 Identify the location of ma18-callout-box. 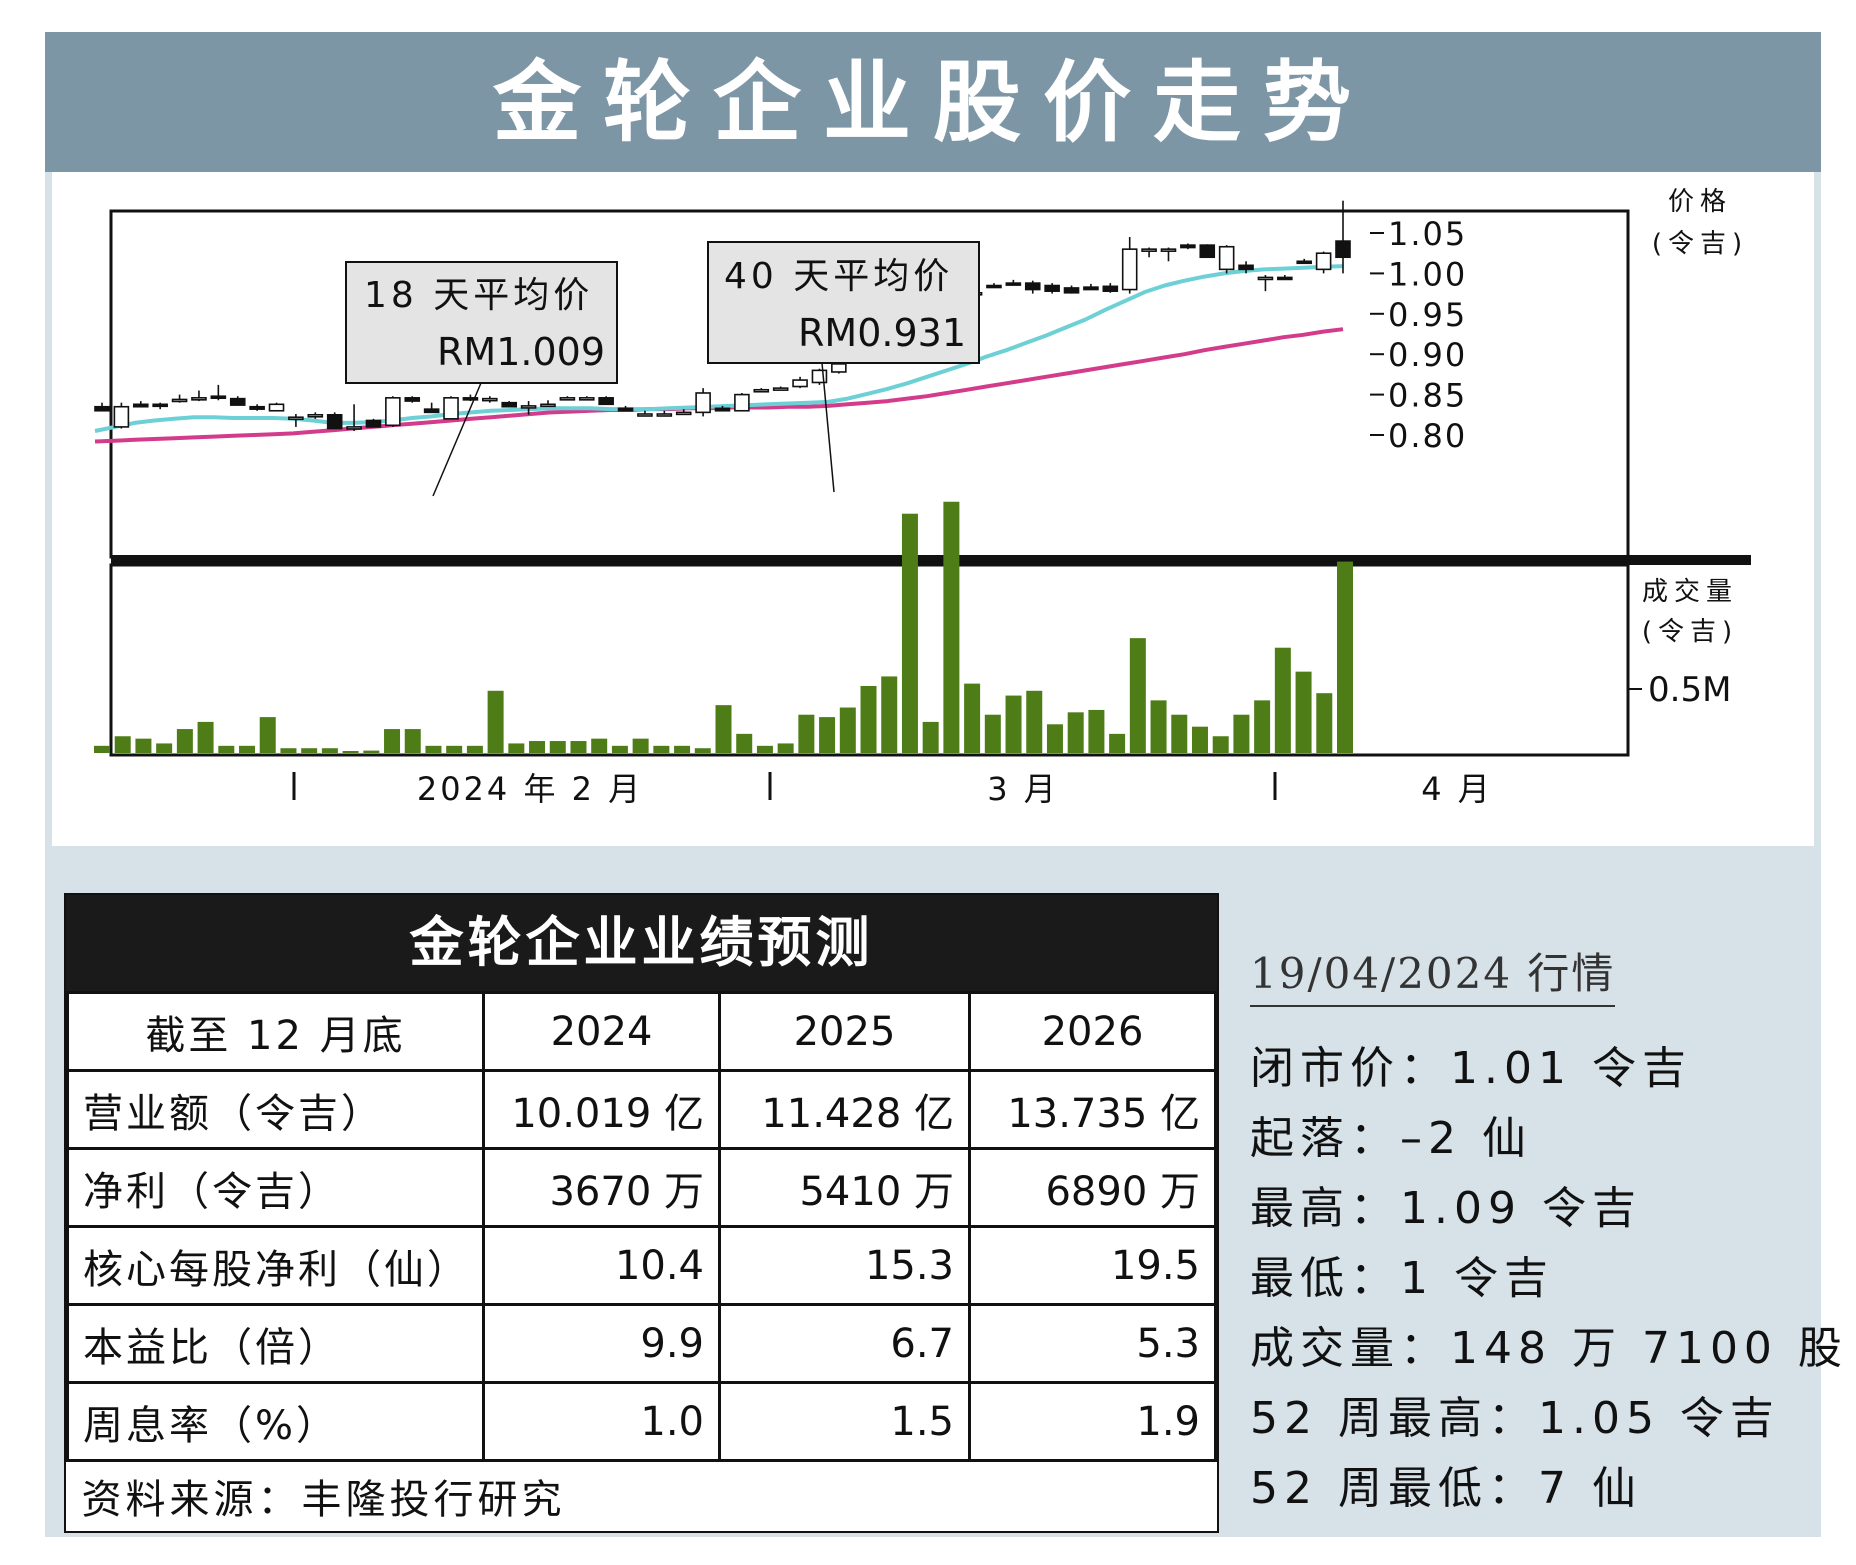
(481, 322).